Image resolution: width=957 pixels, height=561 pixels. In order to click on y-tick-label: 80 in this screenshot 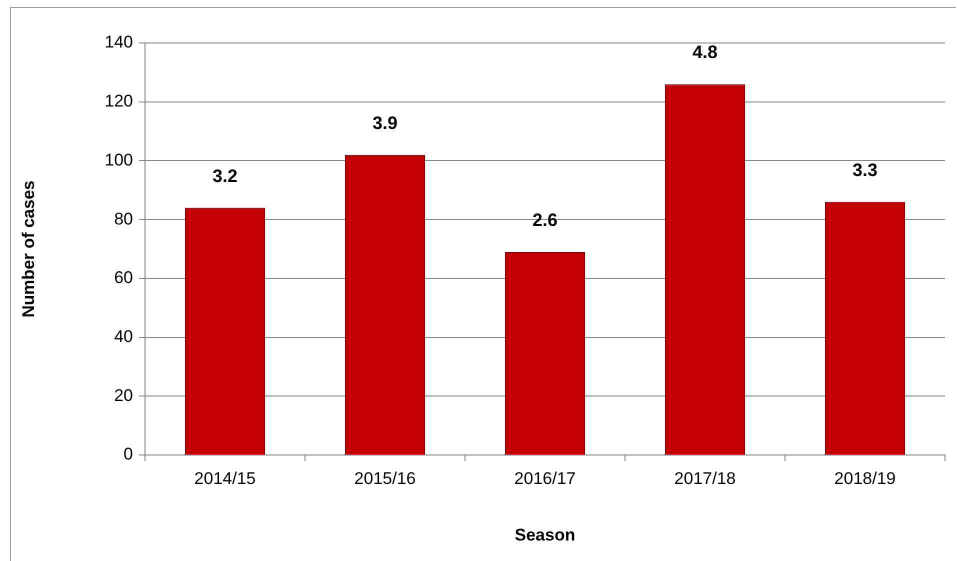, I will do `click(123, 218)`.